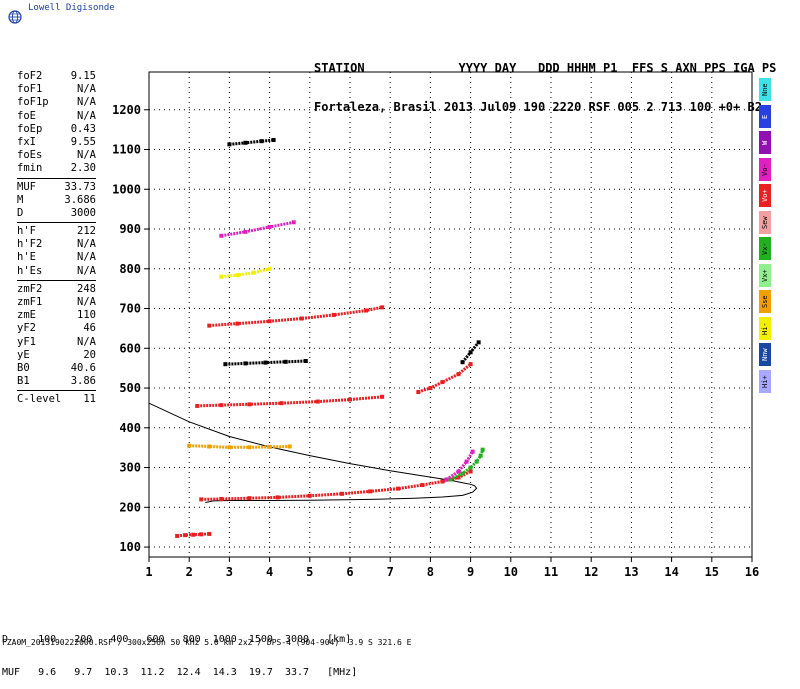  I want to click on param-row: h'F 212, so click(50, 231).